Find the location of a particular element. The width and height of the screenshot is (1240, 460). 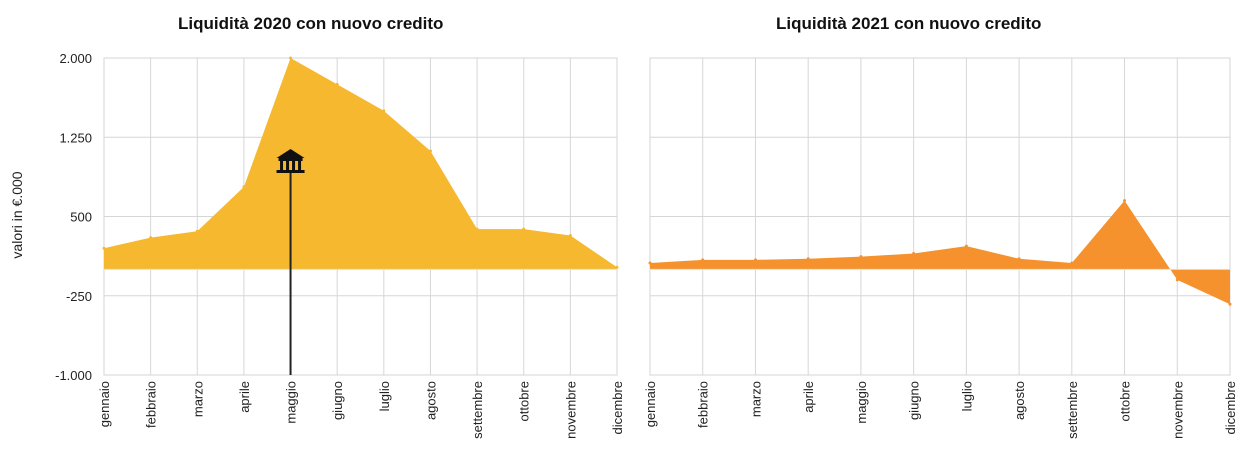

y-axis-label: valori in €.000 is located at coordinates (17, 214).